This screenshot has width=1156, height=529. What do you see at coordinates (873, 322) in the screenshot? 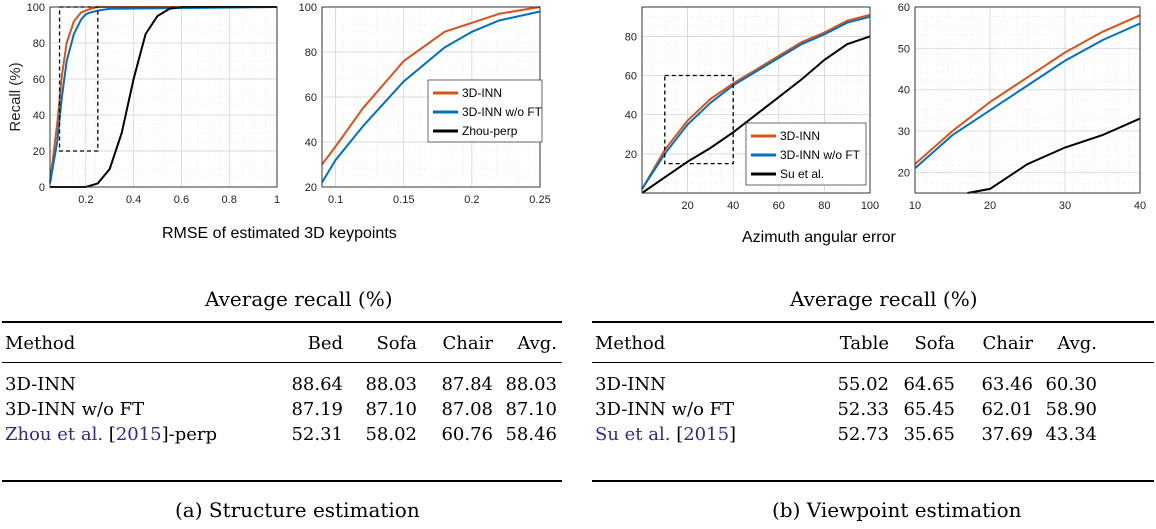
I see `table-b-top-rule` at bounding box center [873, 322].